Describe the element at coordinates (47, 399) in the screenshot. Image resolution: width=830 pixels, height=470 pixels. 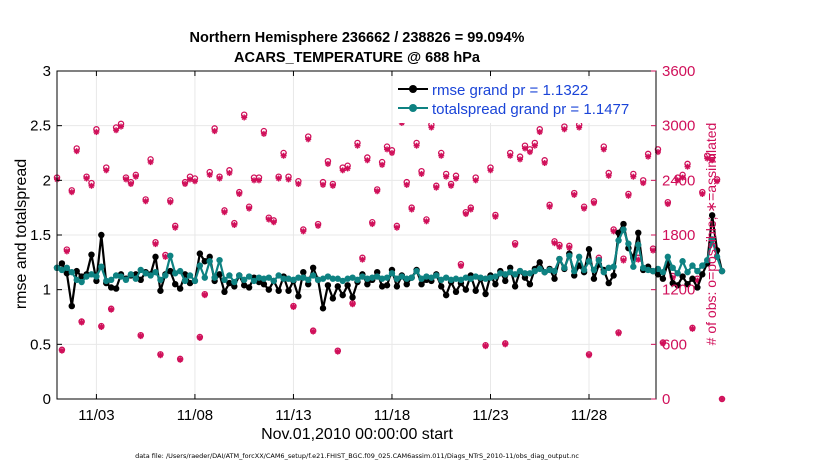
I see `y-tick-label-left: 0` at that location.